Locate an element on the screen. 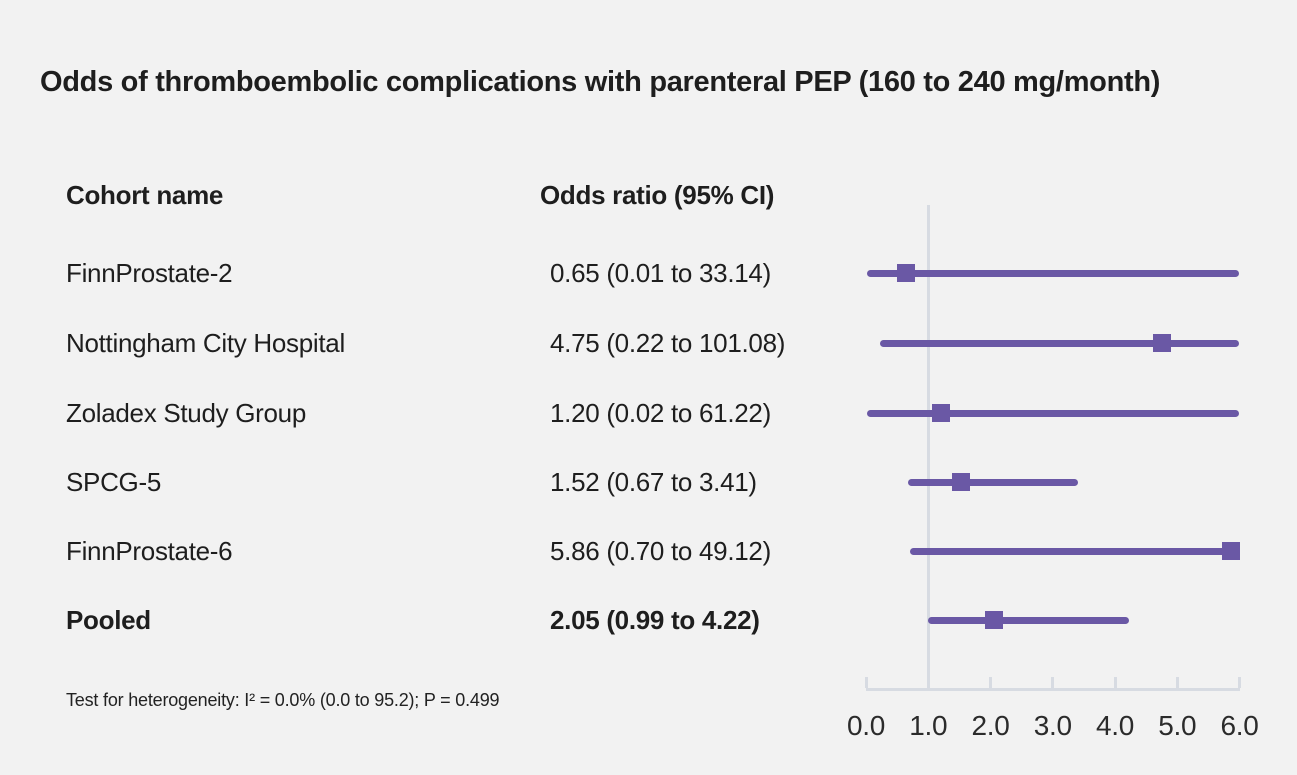 Image resolution: width=1297 pixels, height=775 pixels. x-axis-tick-label: 4.0 is located at coordinates (1115, 725).